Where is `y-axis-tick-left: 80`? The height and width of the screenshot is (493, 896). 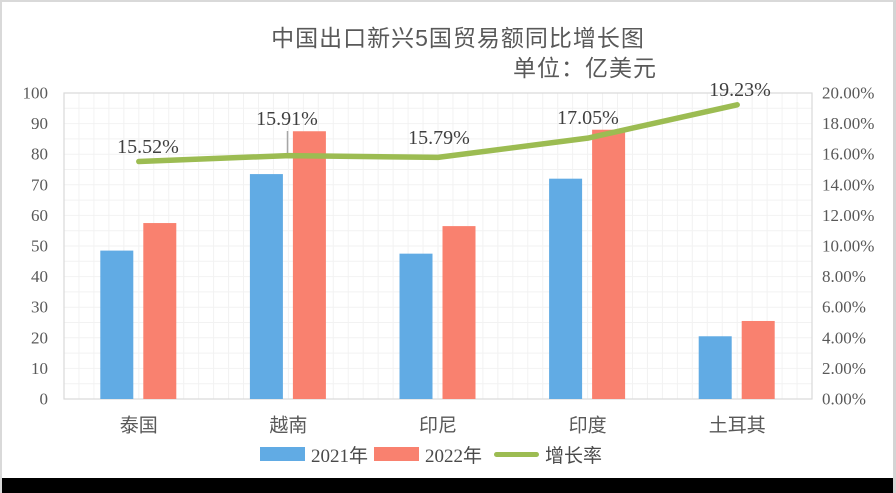 y-axis-tick-left: 80 is located at coordinates (39, 154).